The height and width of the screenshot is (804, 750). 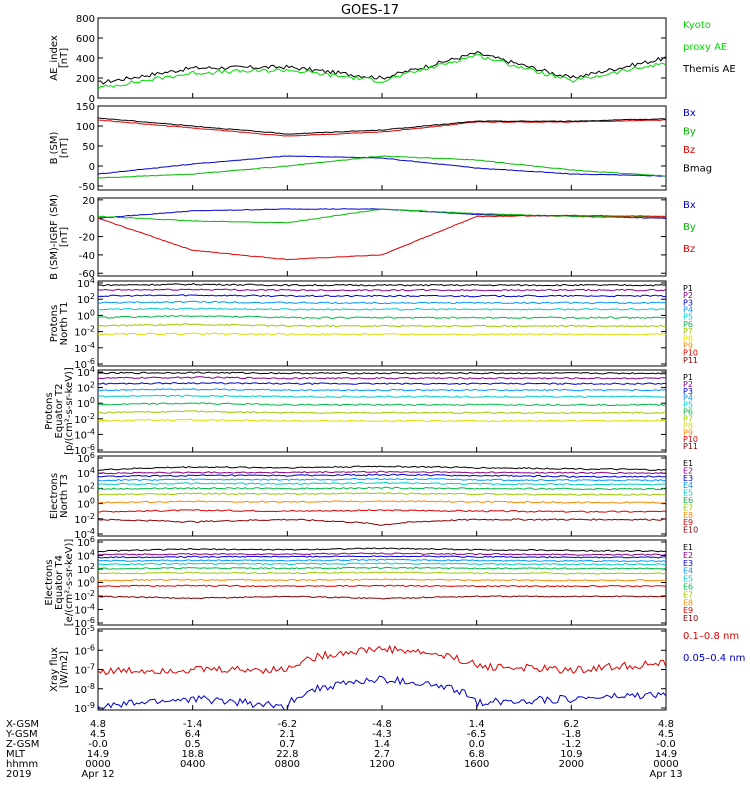 I want to click on y-tick-label: 106, so click(x=86, y=542).